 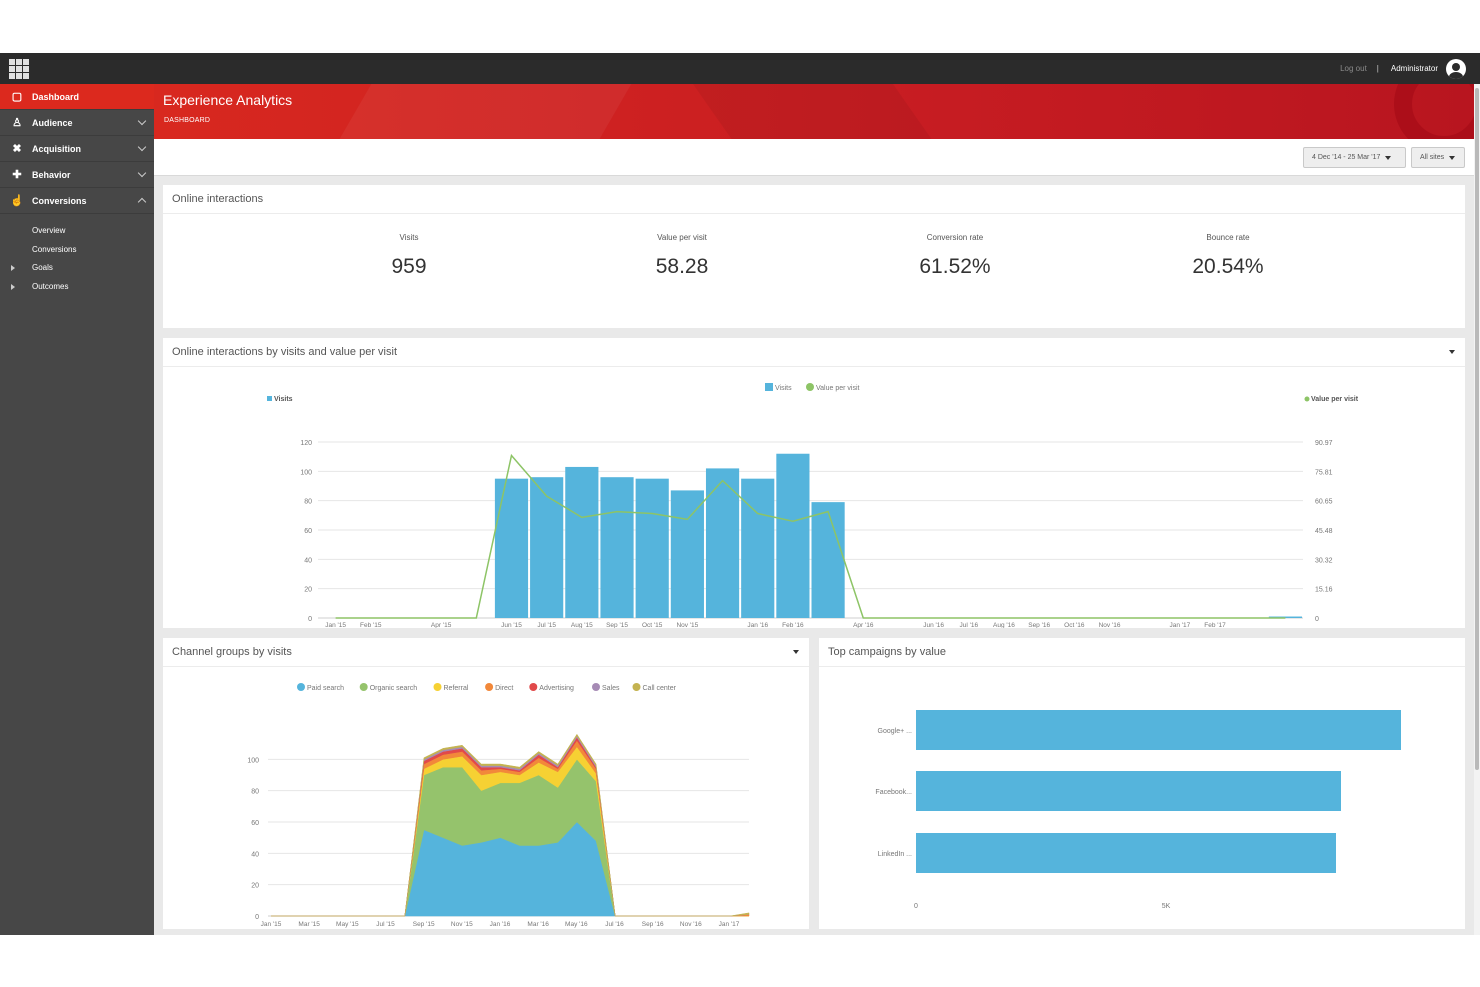 What do you see at coordinates (1477, 429) in the screenshot?
I see `scrollbar-thumb` at bounding box center [1477, 429].